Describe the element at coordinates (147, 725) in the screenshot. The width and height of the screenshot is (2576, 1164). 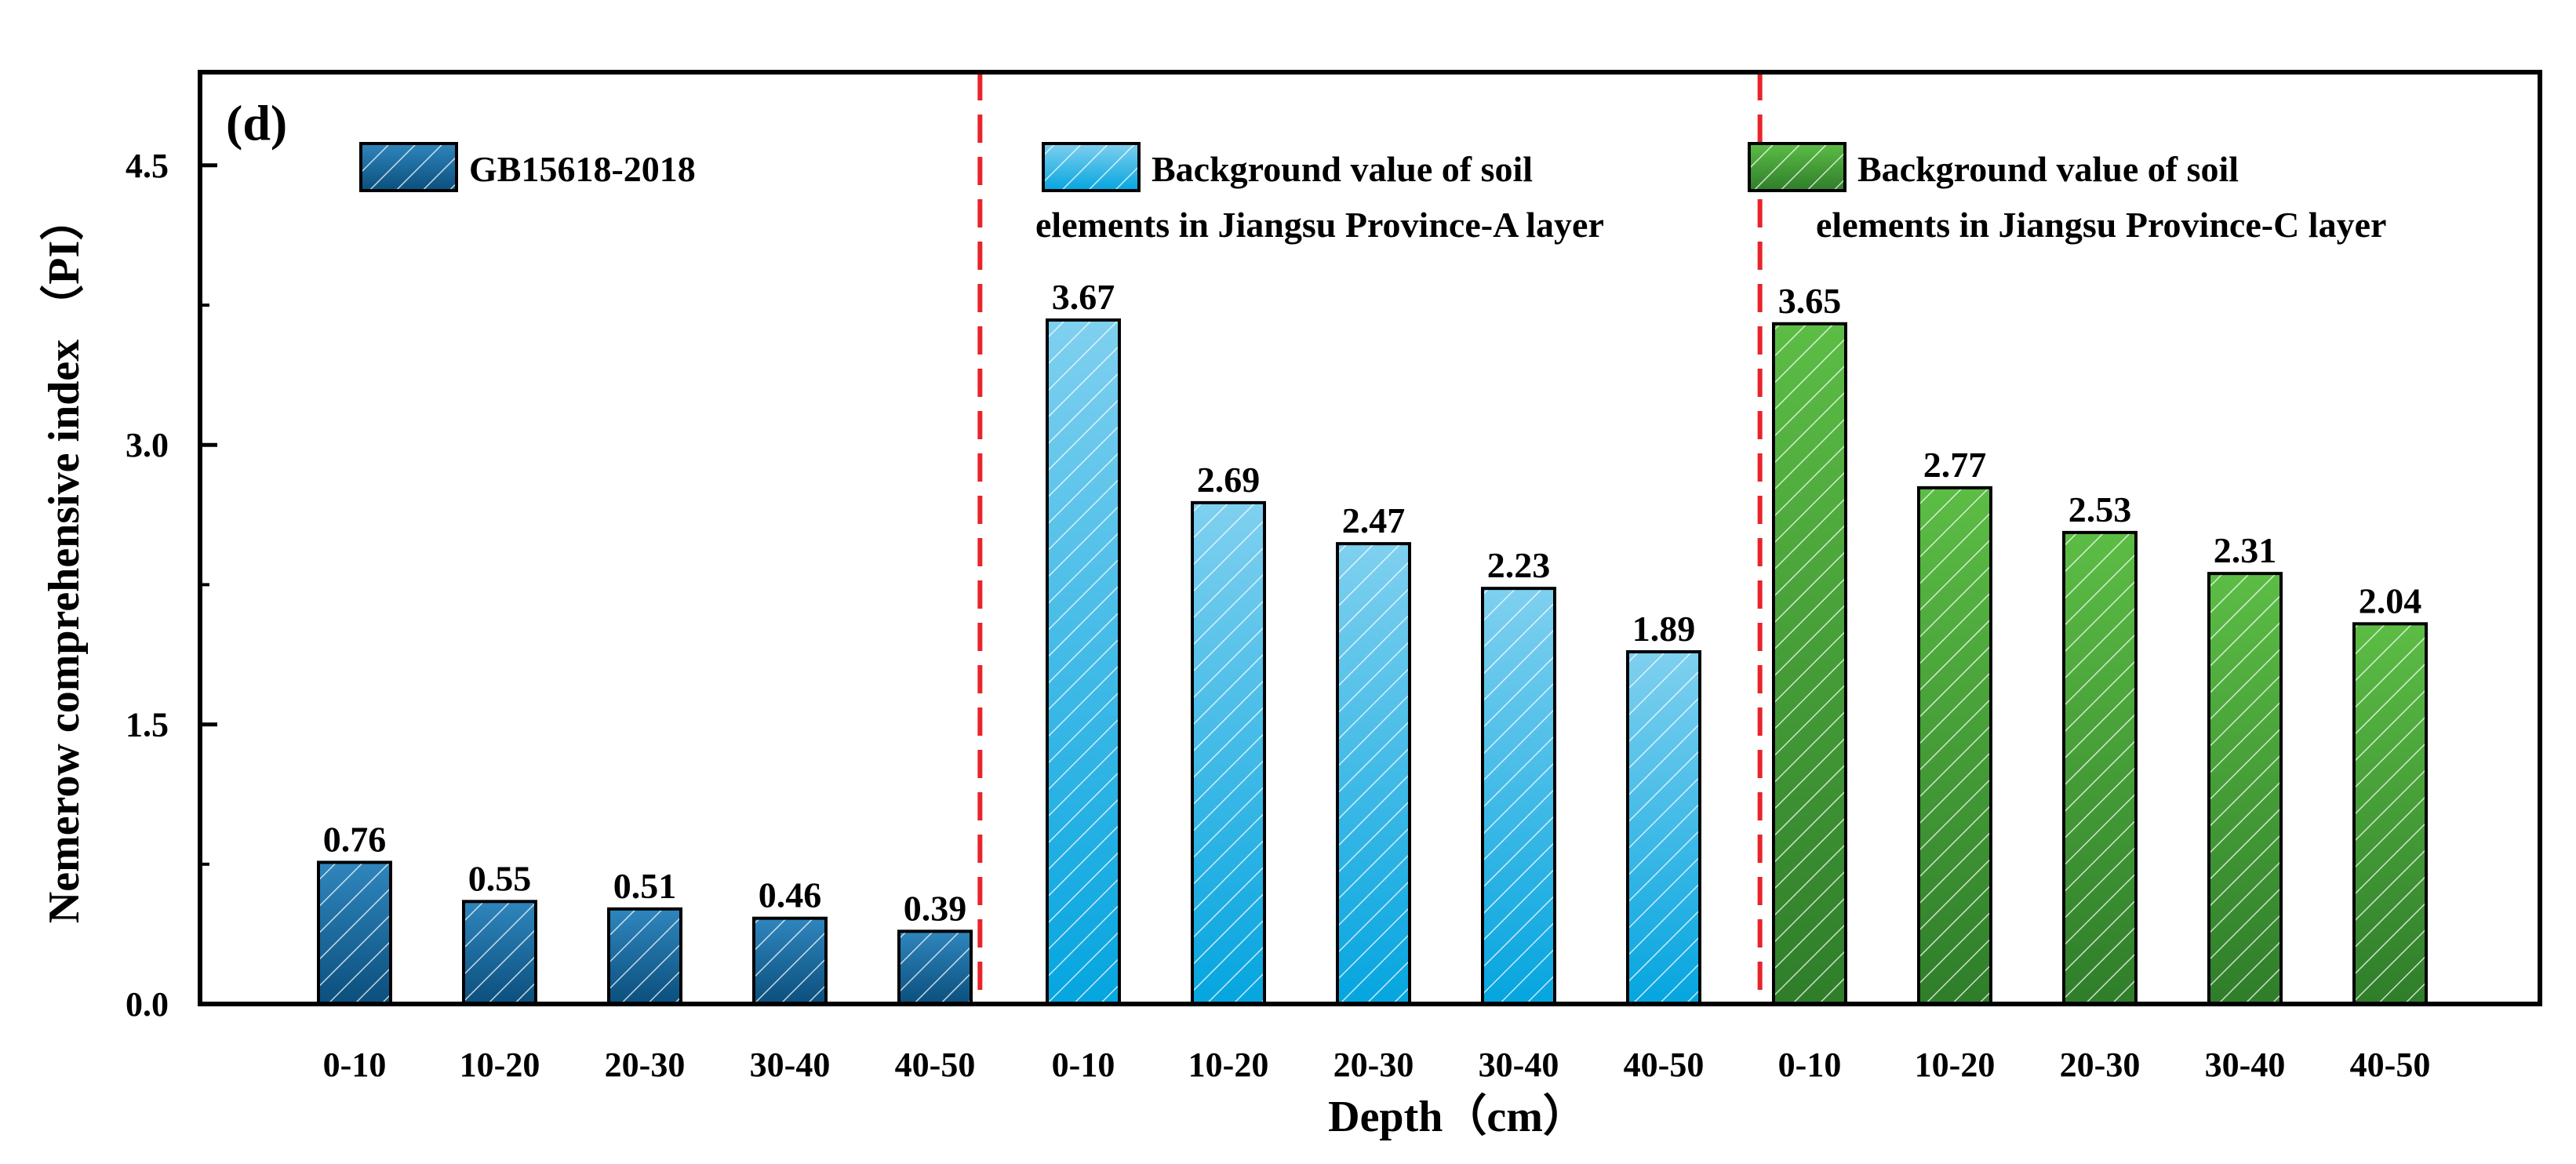
I see `y-tick-label: 1.5` at that location.